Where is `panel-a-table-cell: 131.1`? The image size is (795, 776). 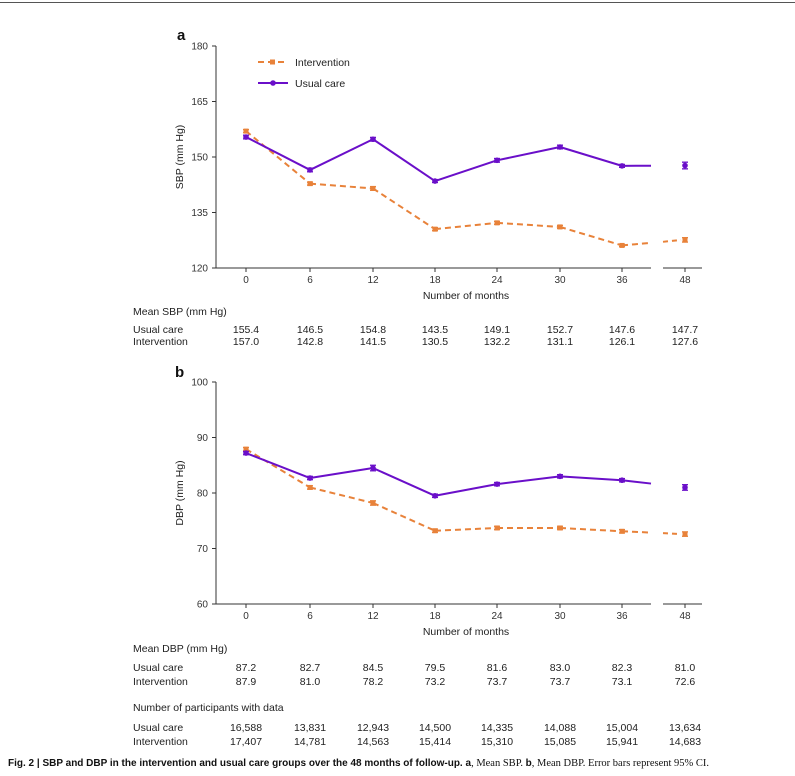 panel-a-table-cell: 131.1 is located at coordinates (560, 342).